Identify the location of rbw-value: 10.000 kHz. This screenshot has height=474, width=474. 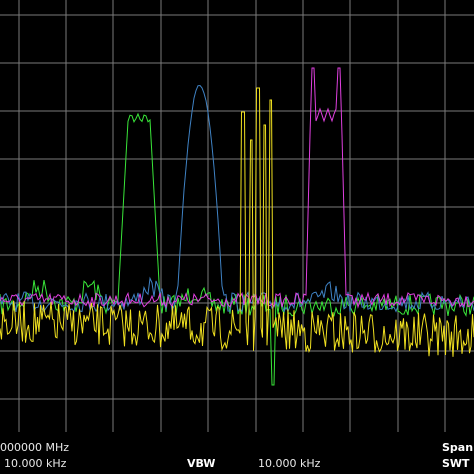
(35, 463).